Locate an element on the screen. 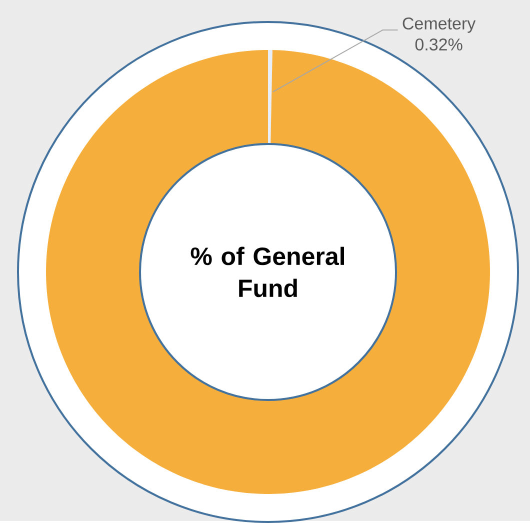 Image resolution: width=530 pixels, height=523 pixels. slice-label: Cemetery is located at coordinates (439, 25).